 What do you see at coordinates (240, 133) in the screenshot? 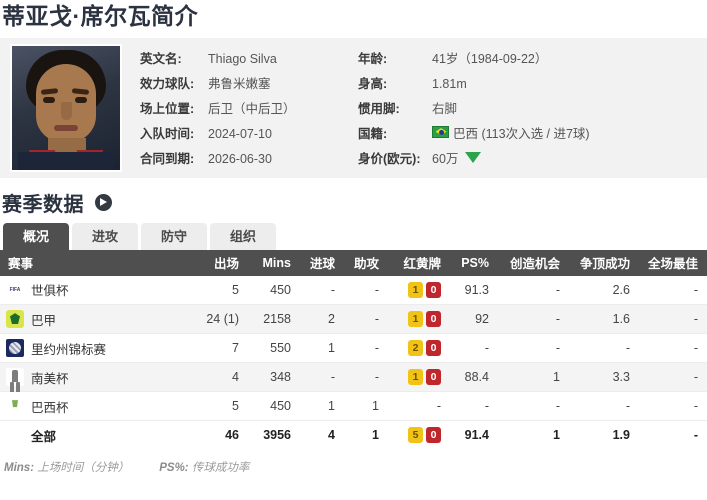
I see `value-join-date: 2024-07-10` at bounding box center [240, 133].